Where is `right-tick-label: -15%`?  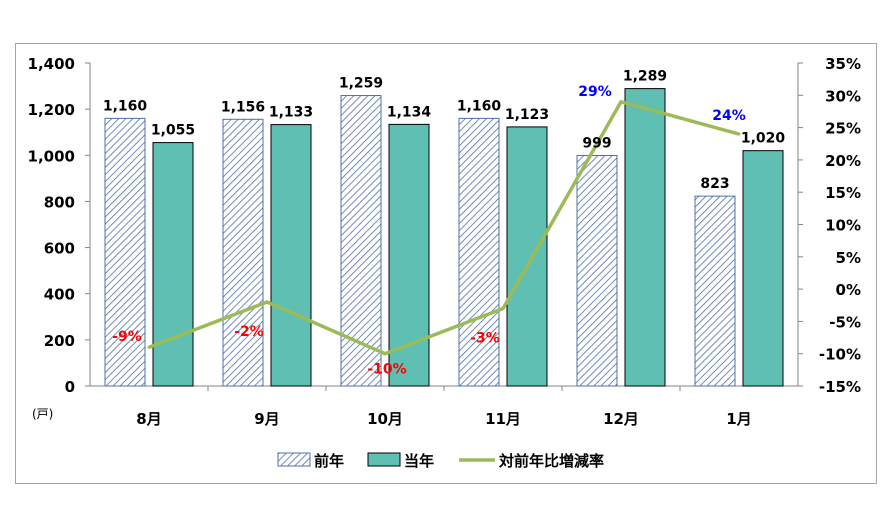
right-tick-label: -15% is located at coordinates (840, 387).